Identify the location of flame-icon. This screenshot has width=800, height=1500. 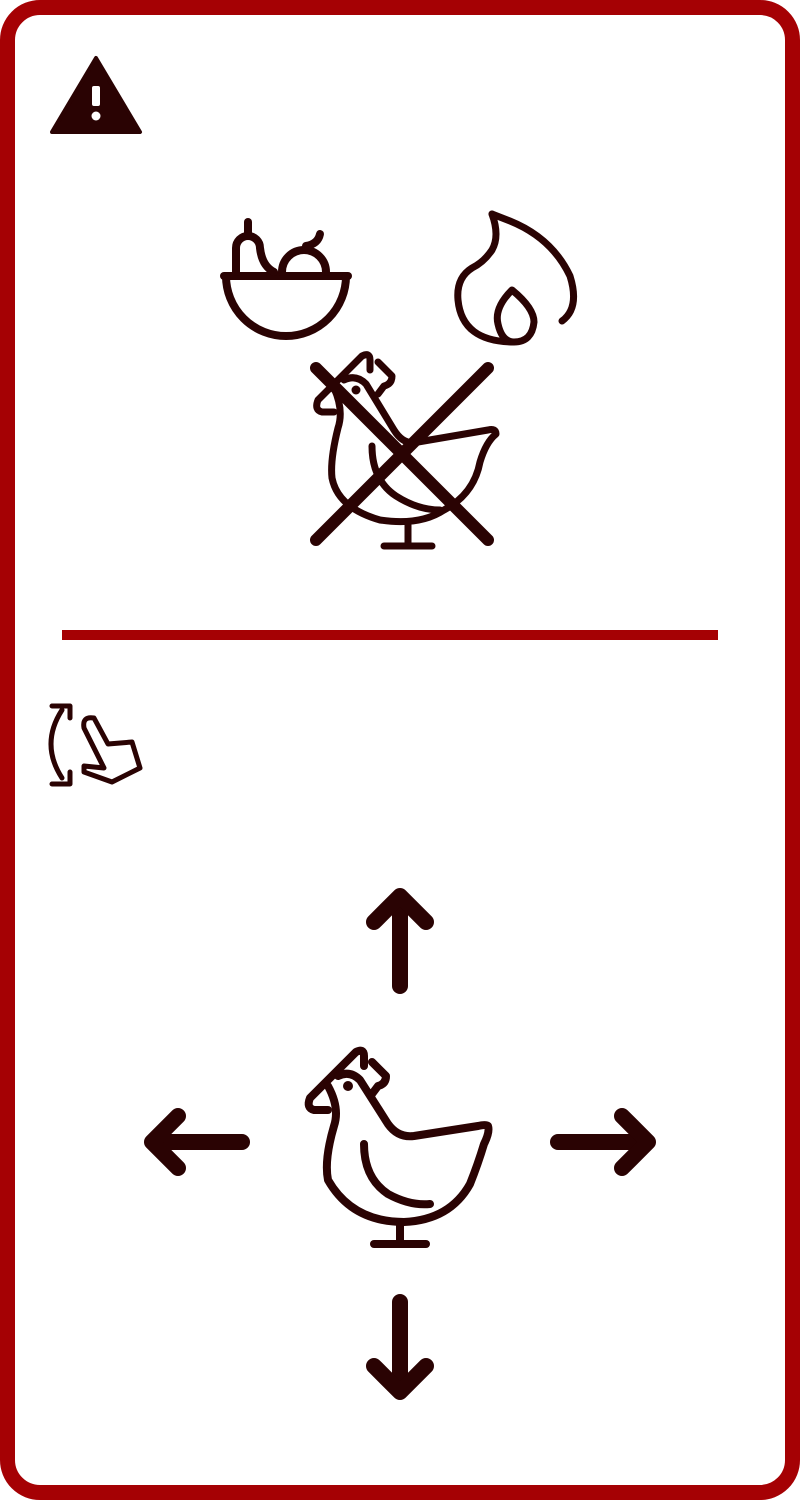
(516, 278).